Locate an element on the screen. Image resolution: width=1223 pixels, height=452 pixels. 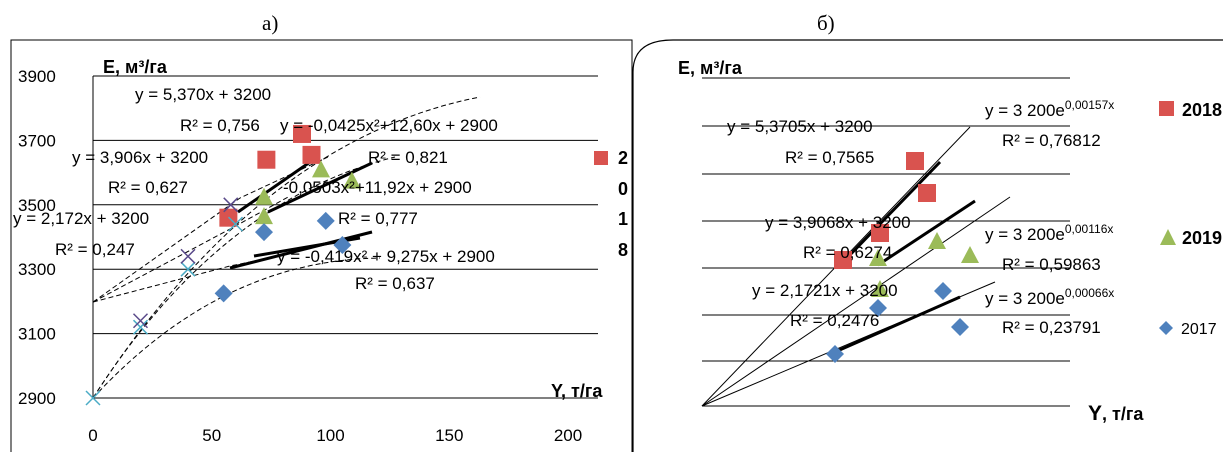
trend-b-2017 is located at coordinates (897, 324).